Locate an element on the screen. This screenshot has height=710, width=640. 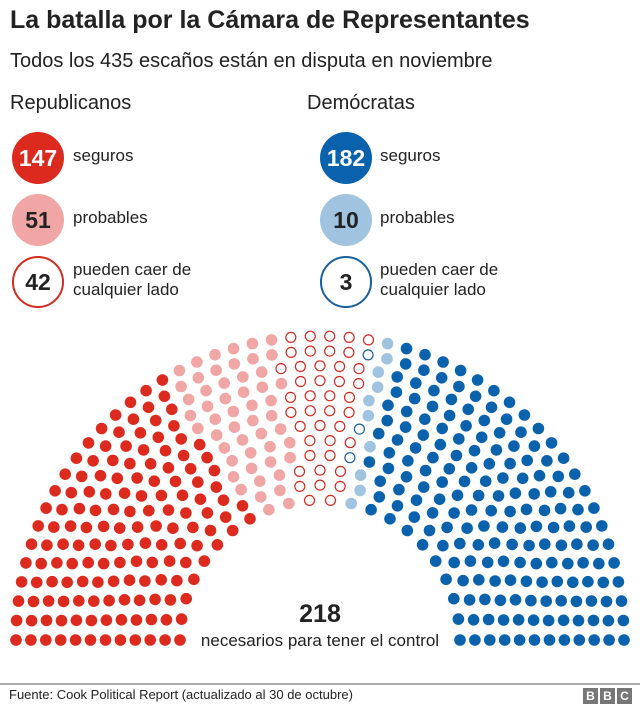
dem-tossup-label-1: pueden caer de is located at coordinates (439, 269).